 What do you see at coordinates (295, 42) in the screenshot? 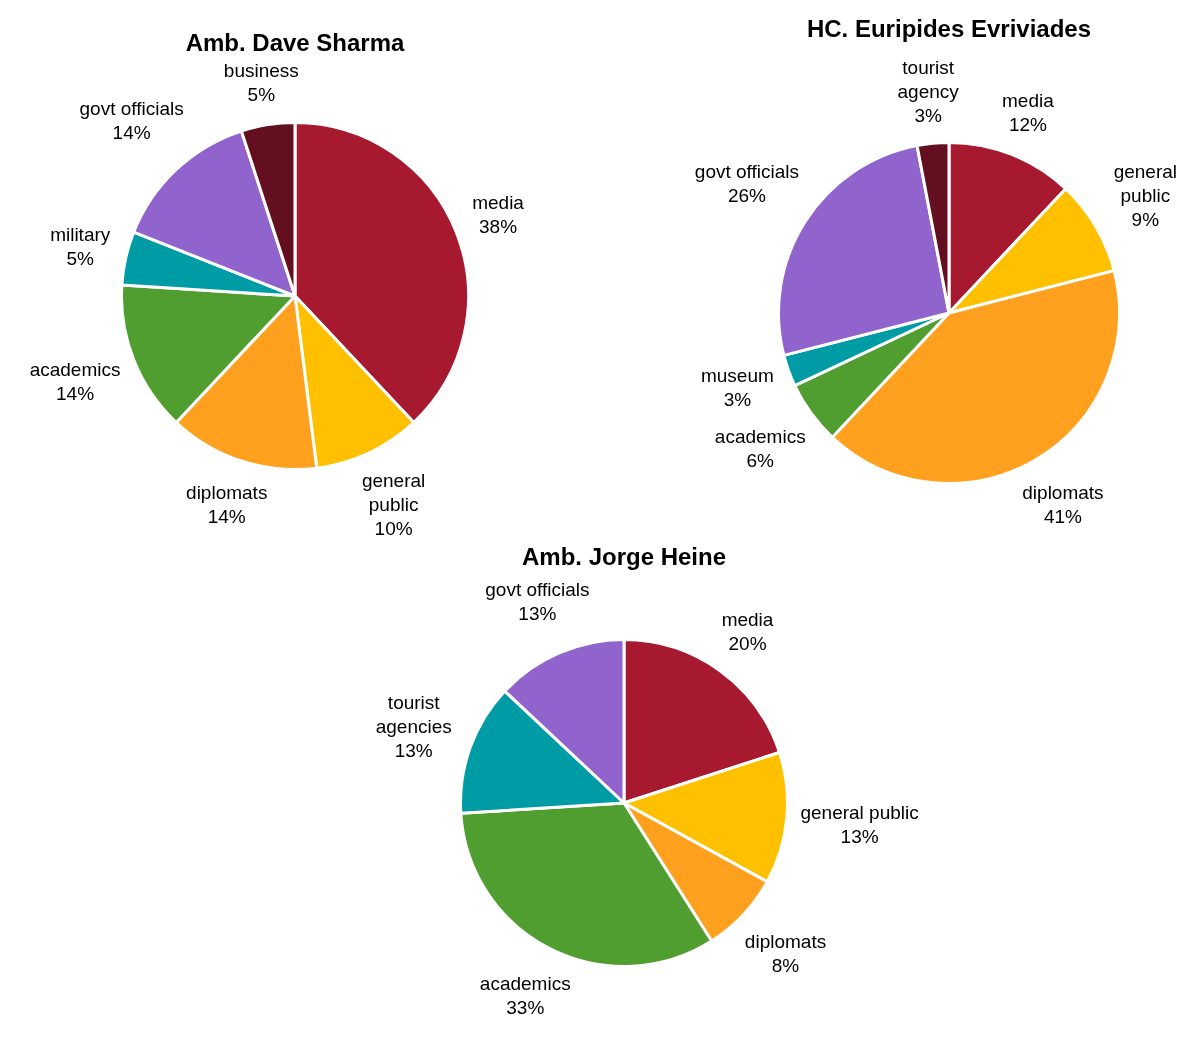
I see `chart-title: Amb. Dave Sharma` at bounding box center [295, 42].